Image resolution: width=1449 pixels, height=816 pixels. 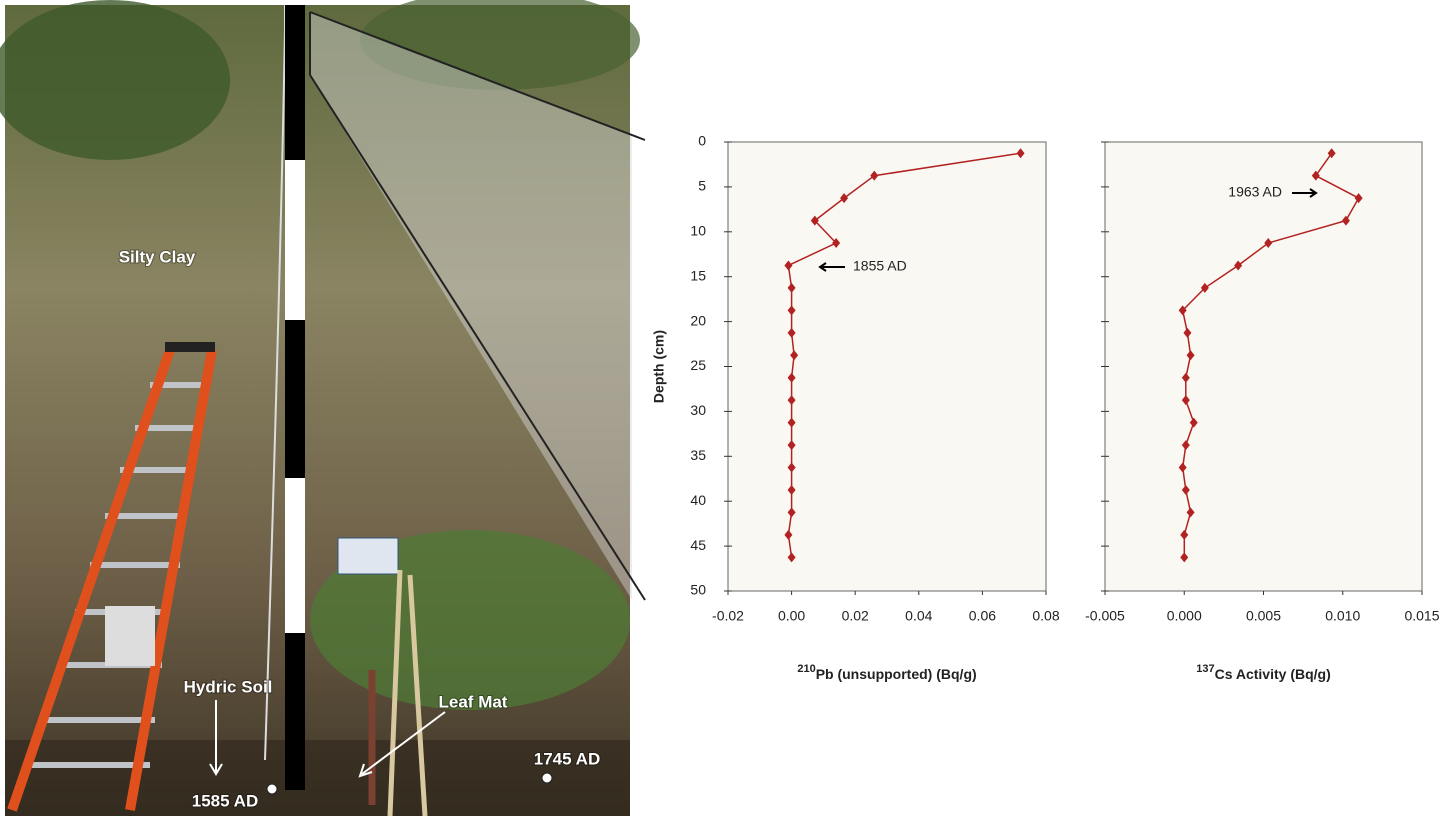 What do you see at coordinates (698, 275) in the screenshot?
I see `y-tick-label: 15` at bounding box center [698, 275].